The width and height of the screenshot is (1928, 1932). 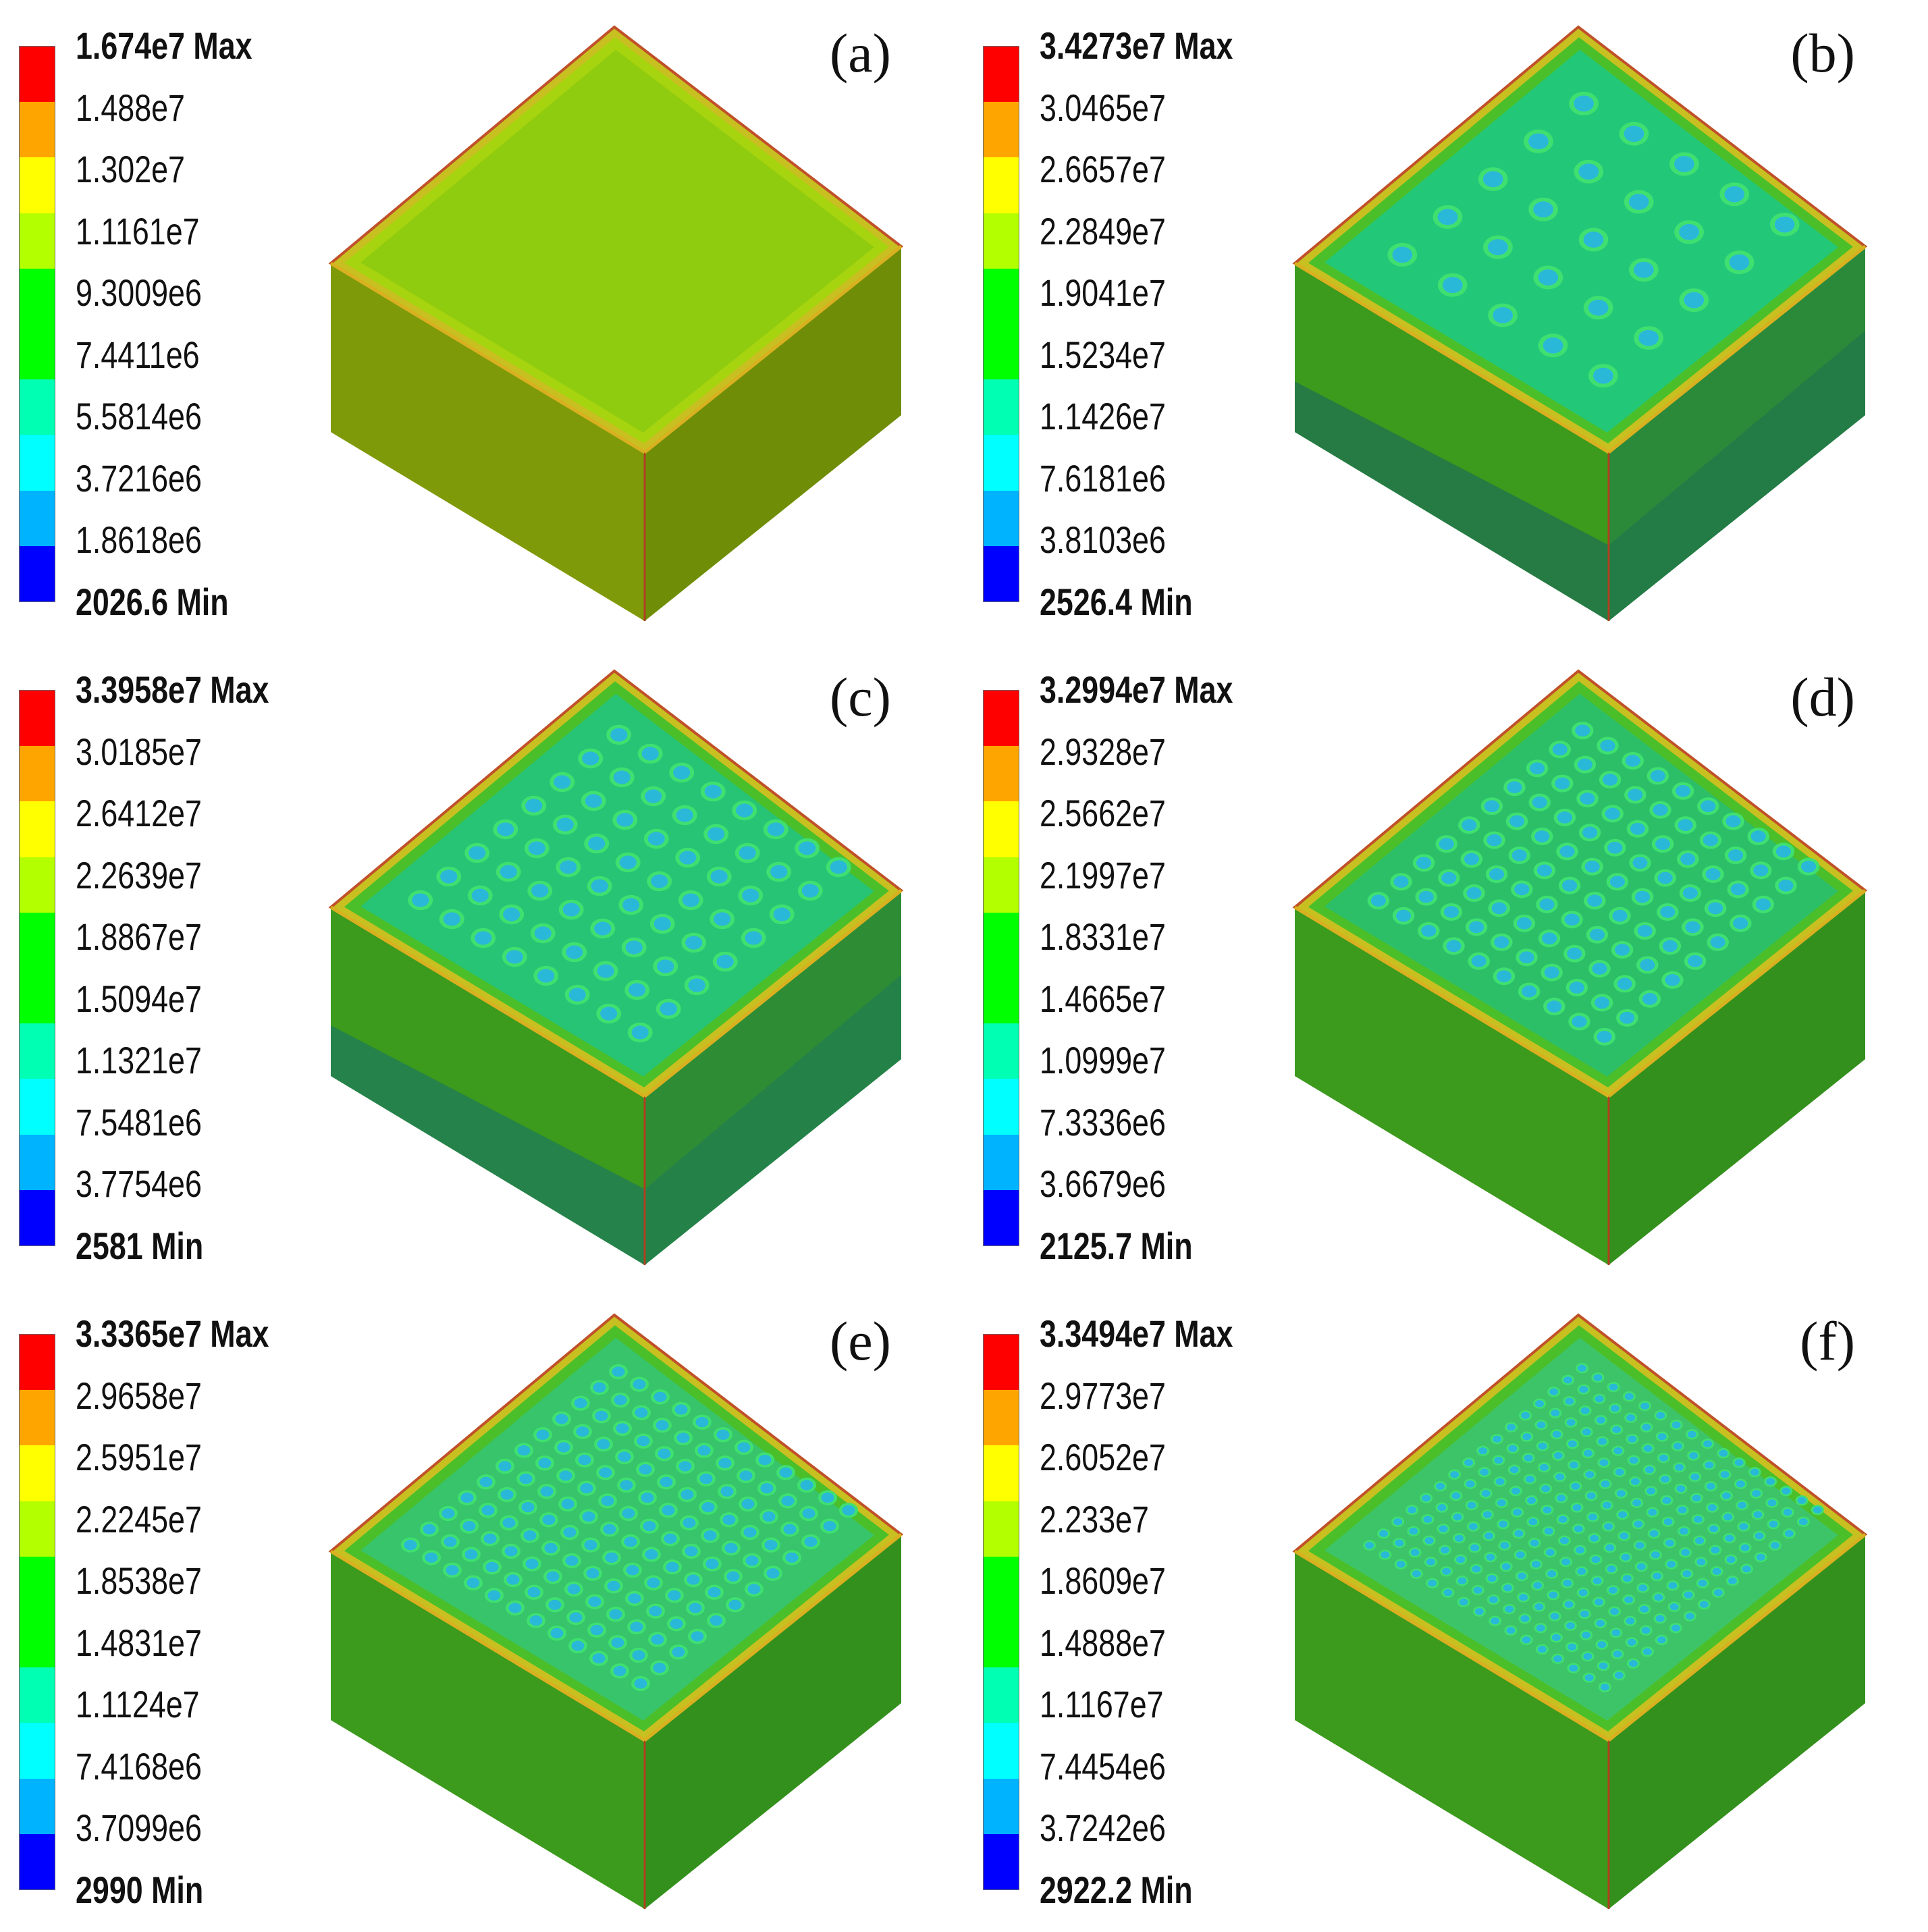 I want to click on legend-tick-label: 2.2245e7, so click(x=139, y=1519).